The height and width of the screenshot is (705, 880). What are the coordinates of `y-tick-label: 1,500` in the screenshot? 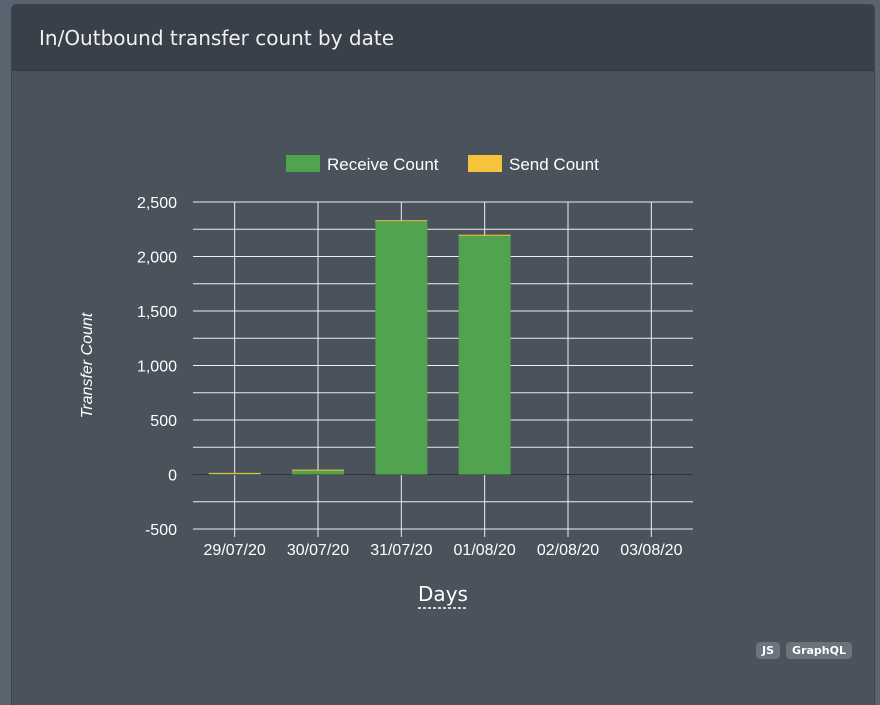 It's located at (157, 312).